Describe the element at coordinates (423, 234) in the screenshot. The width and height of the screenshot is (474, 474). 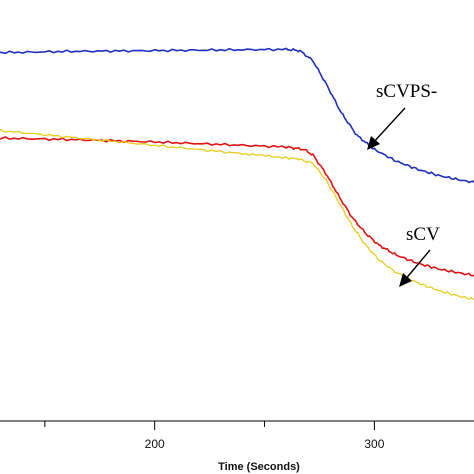
I see `annotation-label-2: sCV` at that location.